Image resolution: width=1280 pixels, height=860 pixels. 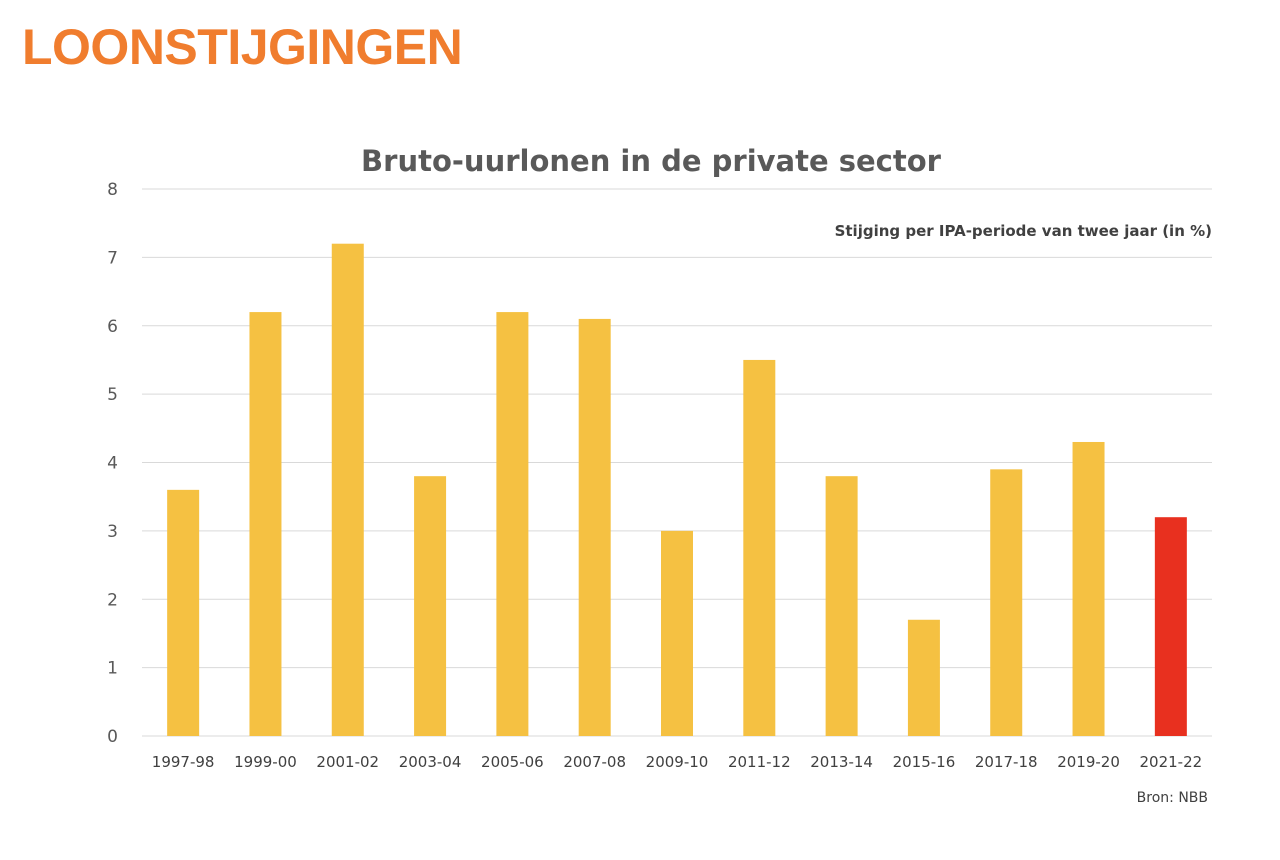 I want to click on y-tick-label: 5, so click(x=112, y=395).